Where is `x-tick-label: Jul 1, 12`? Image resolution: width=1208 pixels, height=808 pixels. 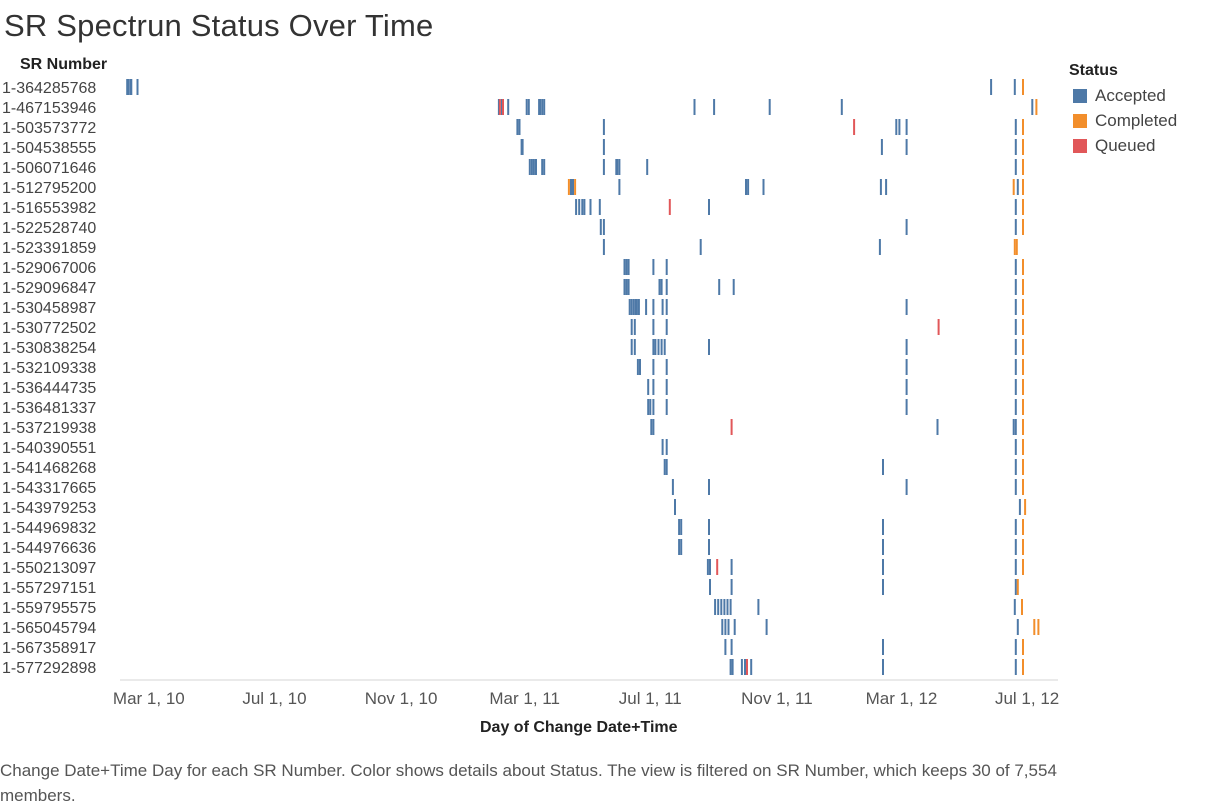 x-tick-label: Jul 1, 12 is located at coordinates (1027, 698).